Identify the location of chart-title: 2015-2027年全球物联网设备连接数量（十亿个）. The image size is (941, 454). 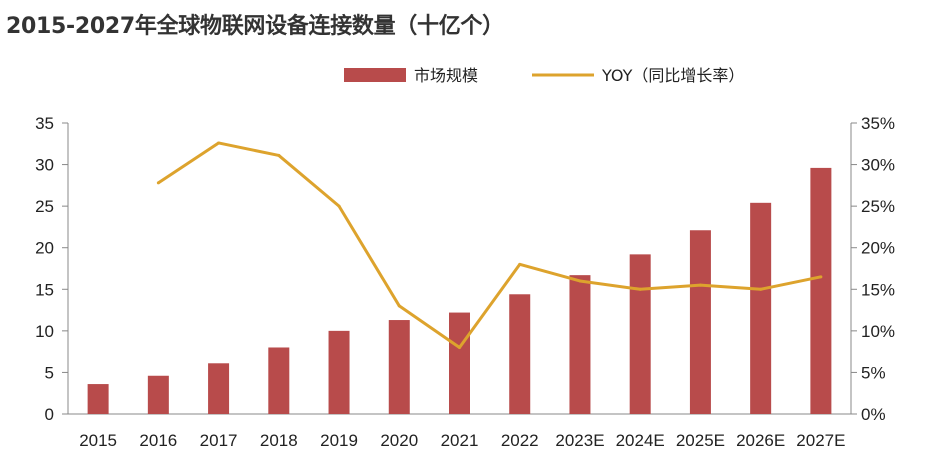
(255, 26).